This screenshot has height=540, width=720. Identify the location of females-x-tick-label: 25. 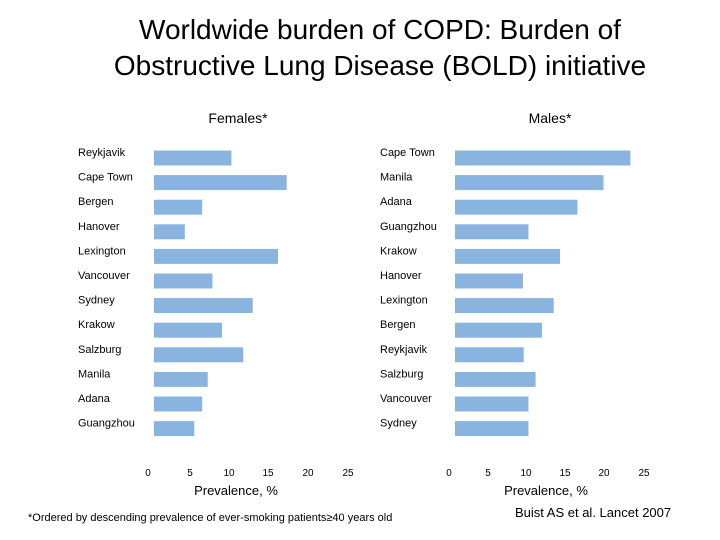
(348, 473).